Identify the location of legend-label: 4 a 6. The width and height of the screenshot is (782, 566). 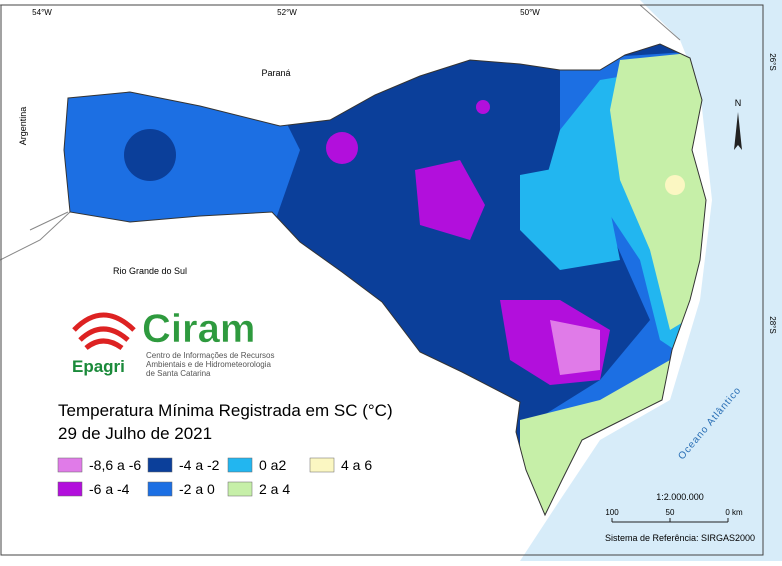
(356, 465).